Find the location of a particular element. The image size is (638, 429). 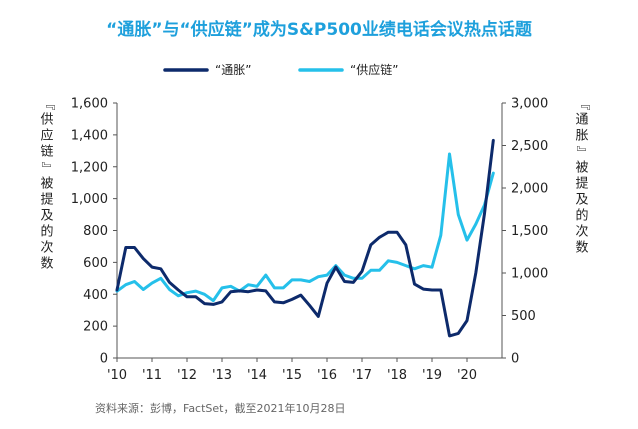

right-tick-label: 500 is located at coordinates (523, 316).